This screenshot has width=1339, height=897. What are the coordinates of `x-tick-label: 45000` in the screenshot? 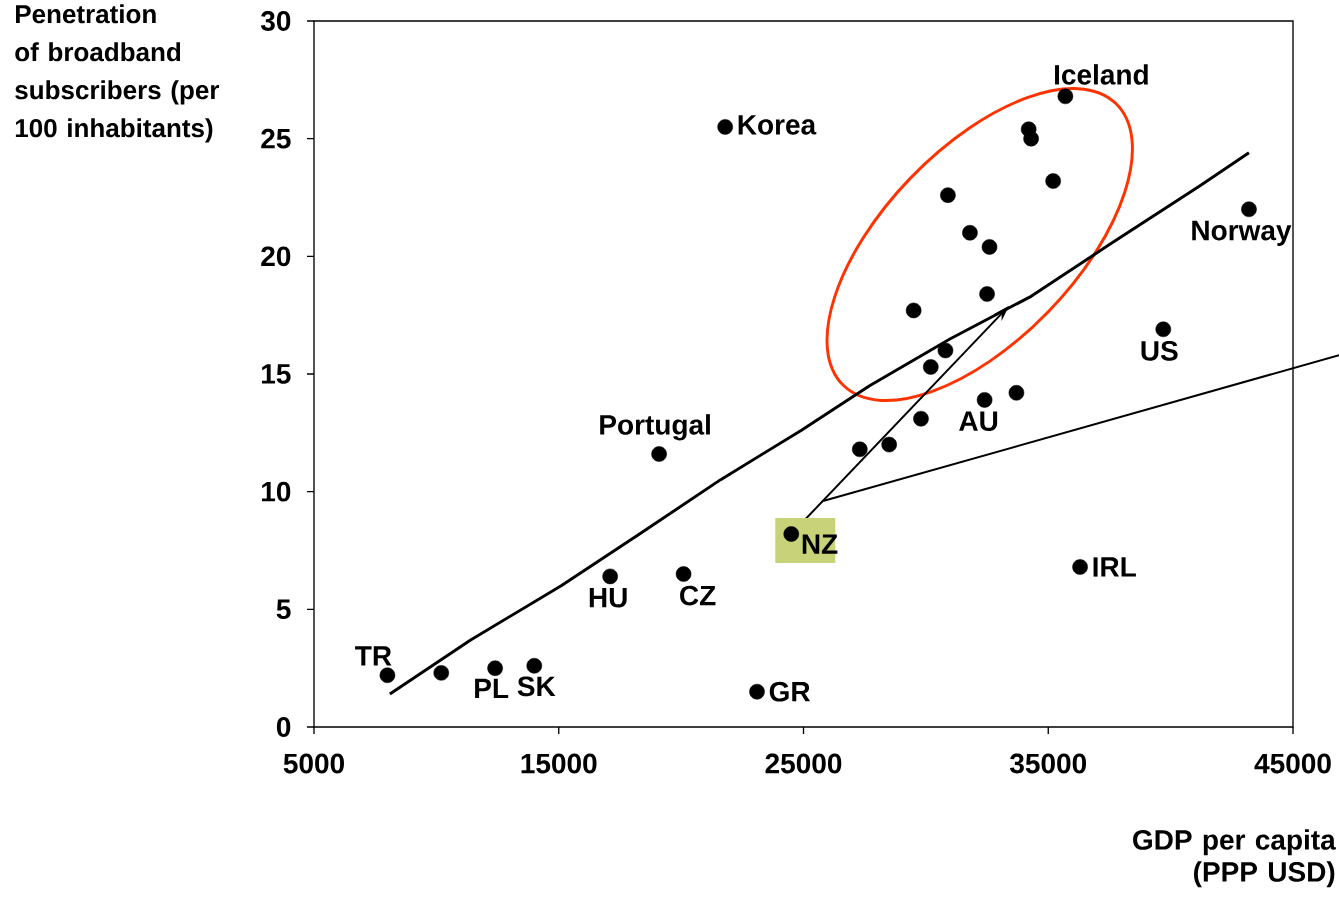 It's located at (1292, 763).